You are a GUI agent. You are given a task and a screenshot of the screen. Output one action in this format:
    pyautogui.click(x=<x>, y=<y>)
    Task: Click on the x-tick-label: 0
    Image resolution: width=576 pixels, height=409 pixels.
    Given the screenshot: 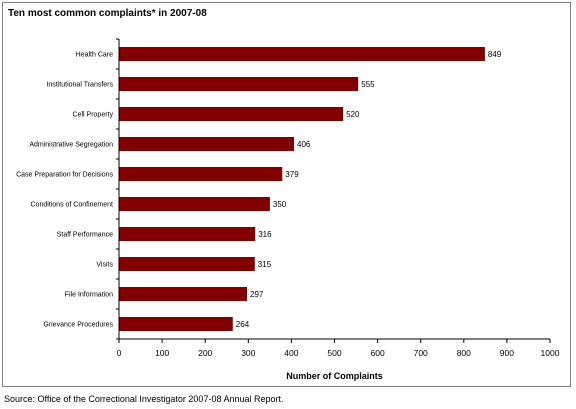 What is the action you would take?
    pyautogui.click(x=119, y=353)
    